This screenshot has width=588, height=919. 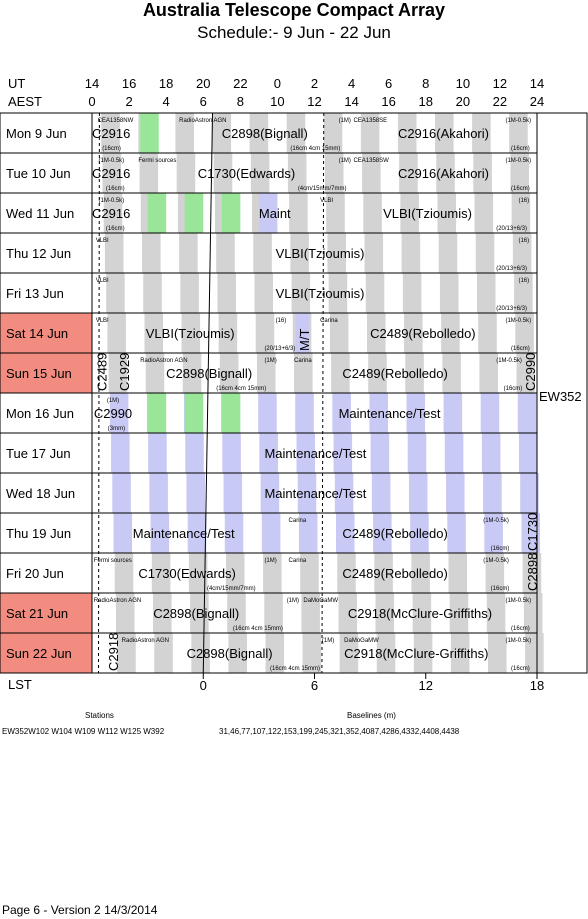 What do you see at coordinates (500, 101) in the screenshot?
I see `aest-tick: 22` at bounding box center [500, 101].